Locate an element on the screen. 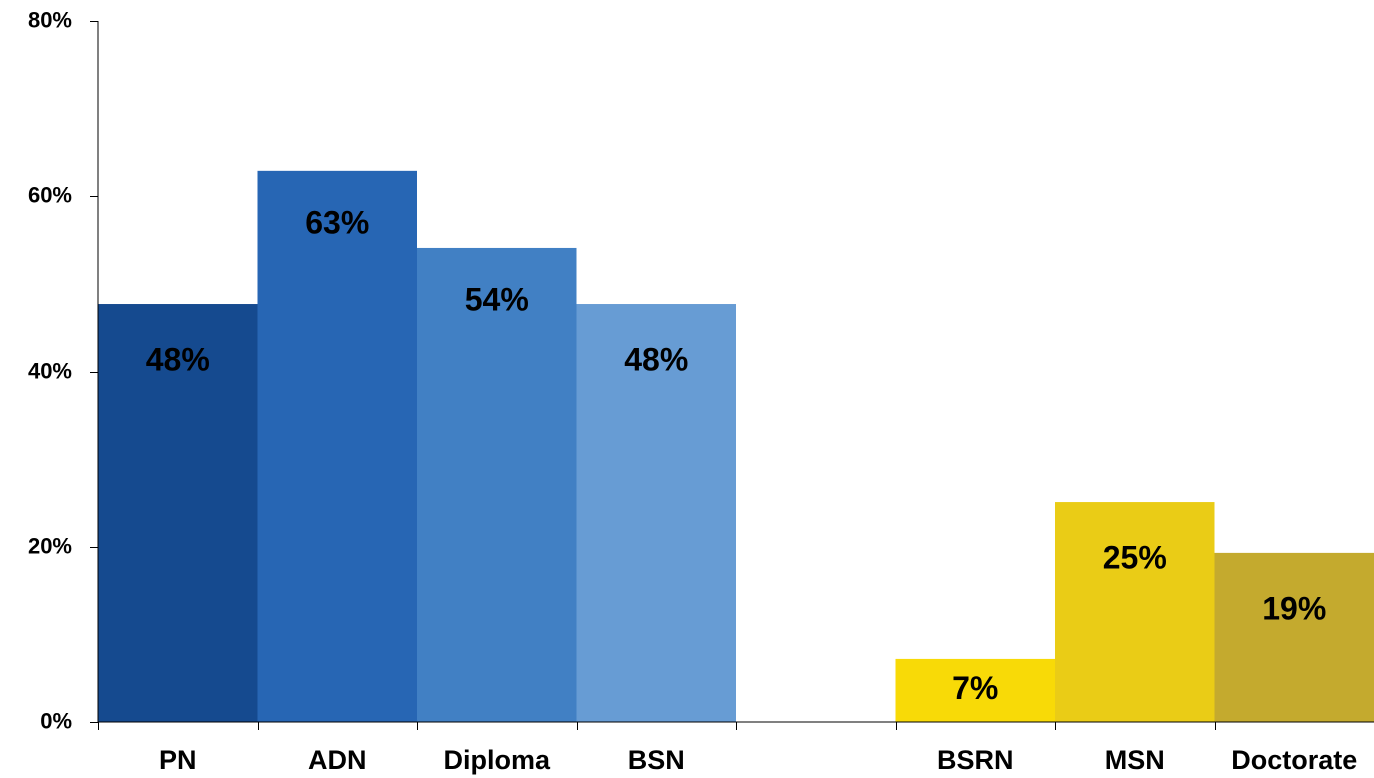 The height and width of the screenshot is (778, 1374). bar-pn is located at coordinates (178, 513).